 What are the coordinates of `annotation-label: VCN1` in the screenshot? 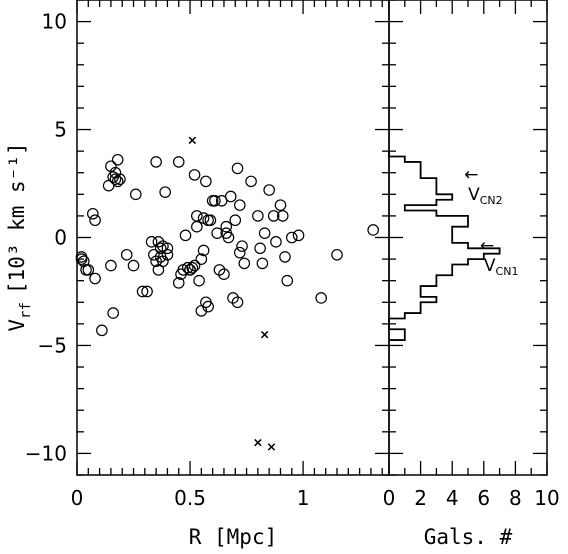 It's located at (501, 267).